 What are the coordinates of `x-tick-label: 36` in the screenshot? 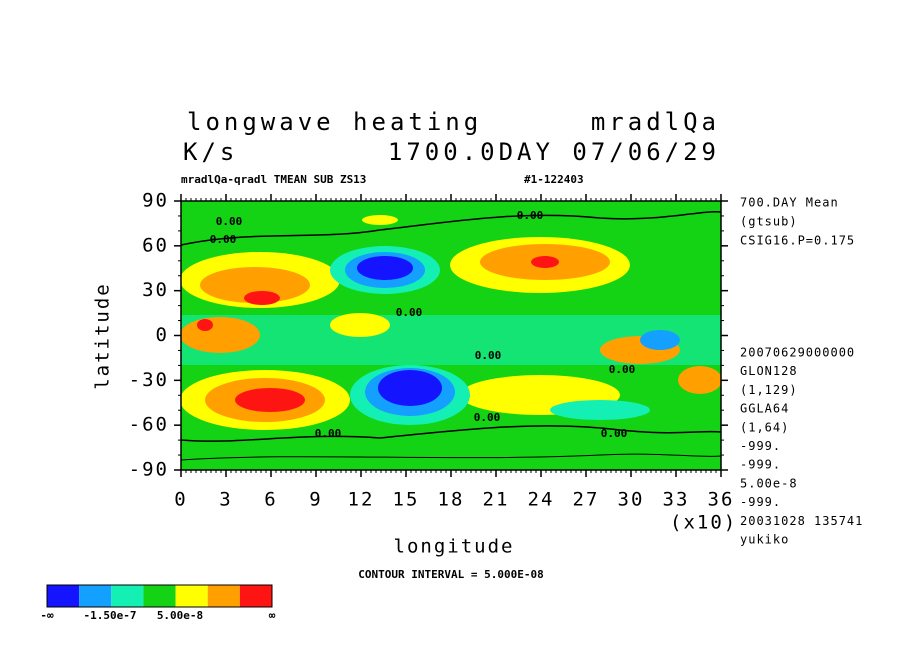 It's located at (721, 500).